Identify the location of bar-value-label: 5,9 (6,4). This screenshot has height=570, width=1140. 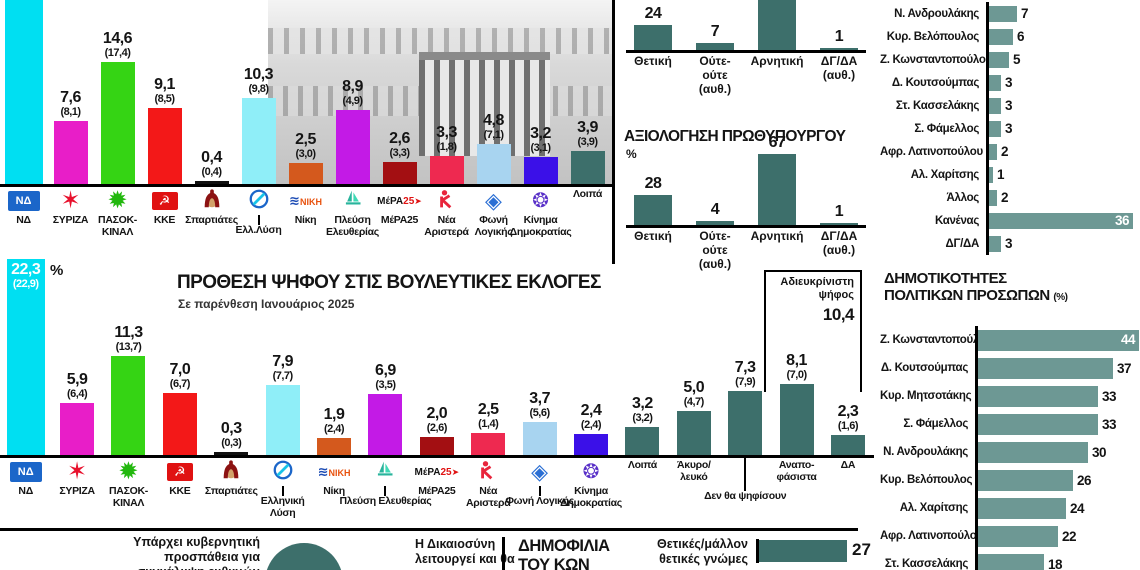
(77, 385).